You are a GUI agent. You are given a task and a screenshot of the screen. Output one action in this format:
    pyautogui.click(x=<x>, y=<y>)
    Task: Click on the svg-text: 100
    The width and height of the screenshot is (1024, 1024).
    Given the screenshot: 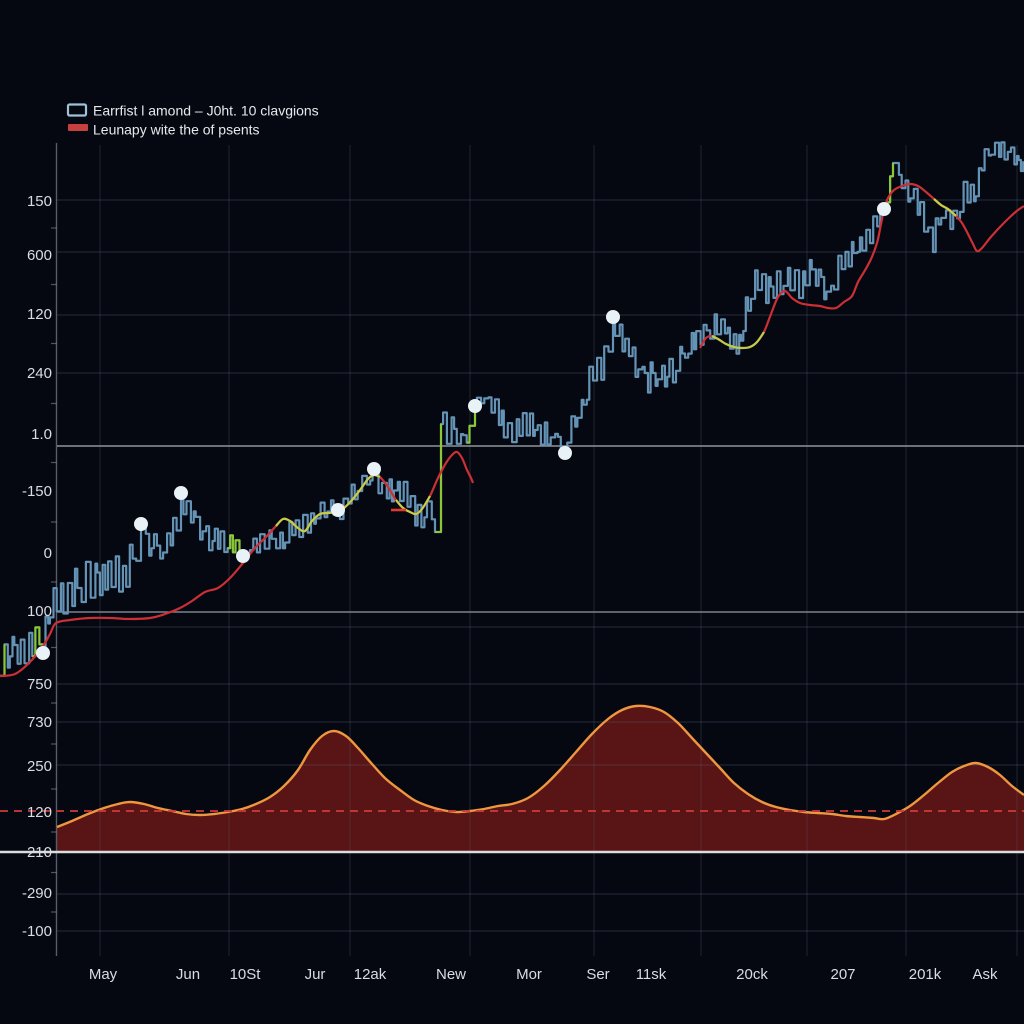 What is the action you would take?
    pyautogui.click(x=39, y=611)
    